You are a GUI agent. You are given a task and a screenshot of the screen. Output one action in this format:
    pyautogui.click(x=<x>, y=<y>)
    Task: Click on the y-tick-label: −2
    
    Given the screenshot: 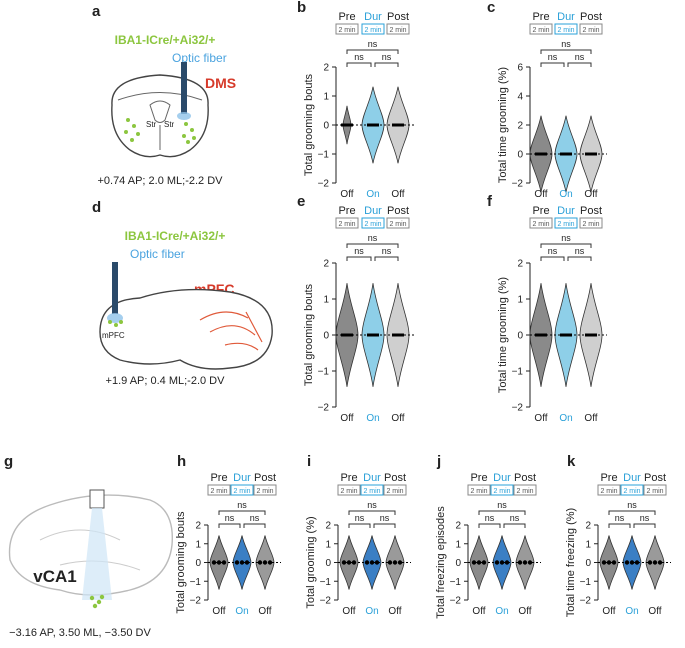 What is the action you would take?
    pyautogui.click(x=324, y=184)
    